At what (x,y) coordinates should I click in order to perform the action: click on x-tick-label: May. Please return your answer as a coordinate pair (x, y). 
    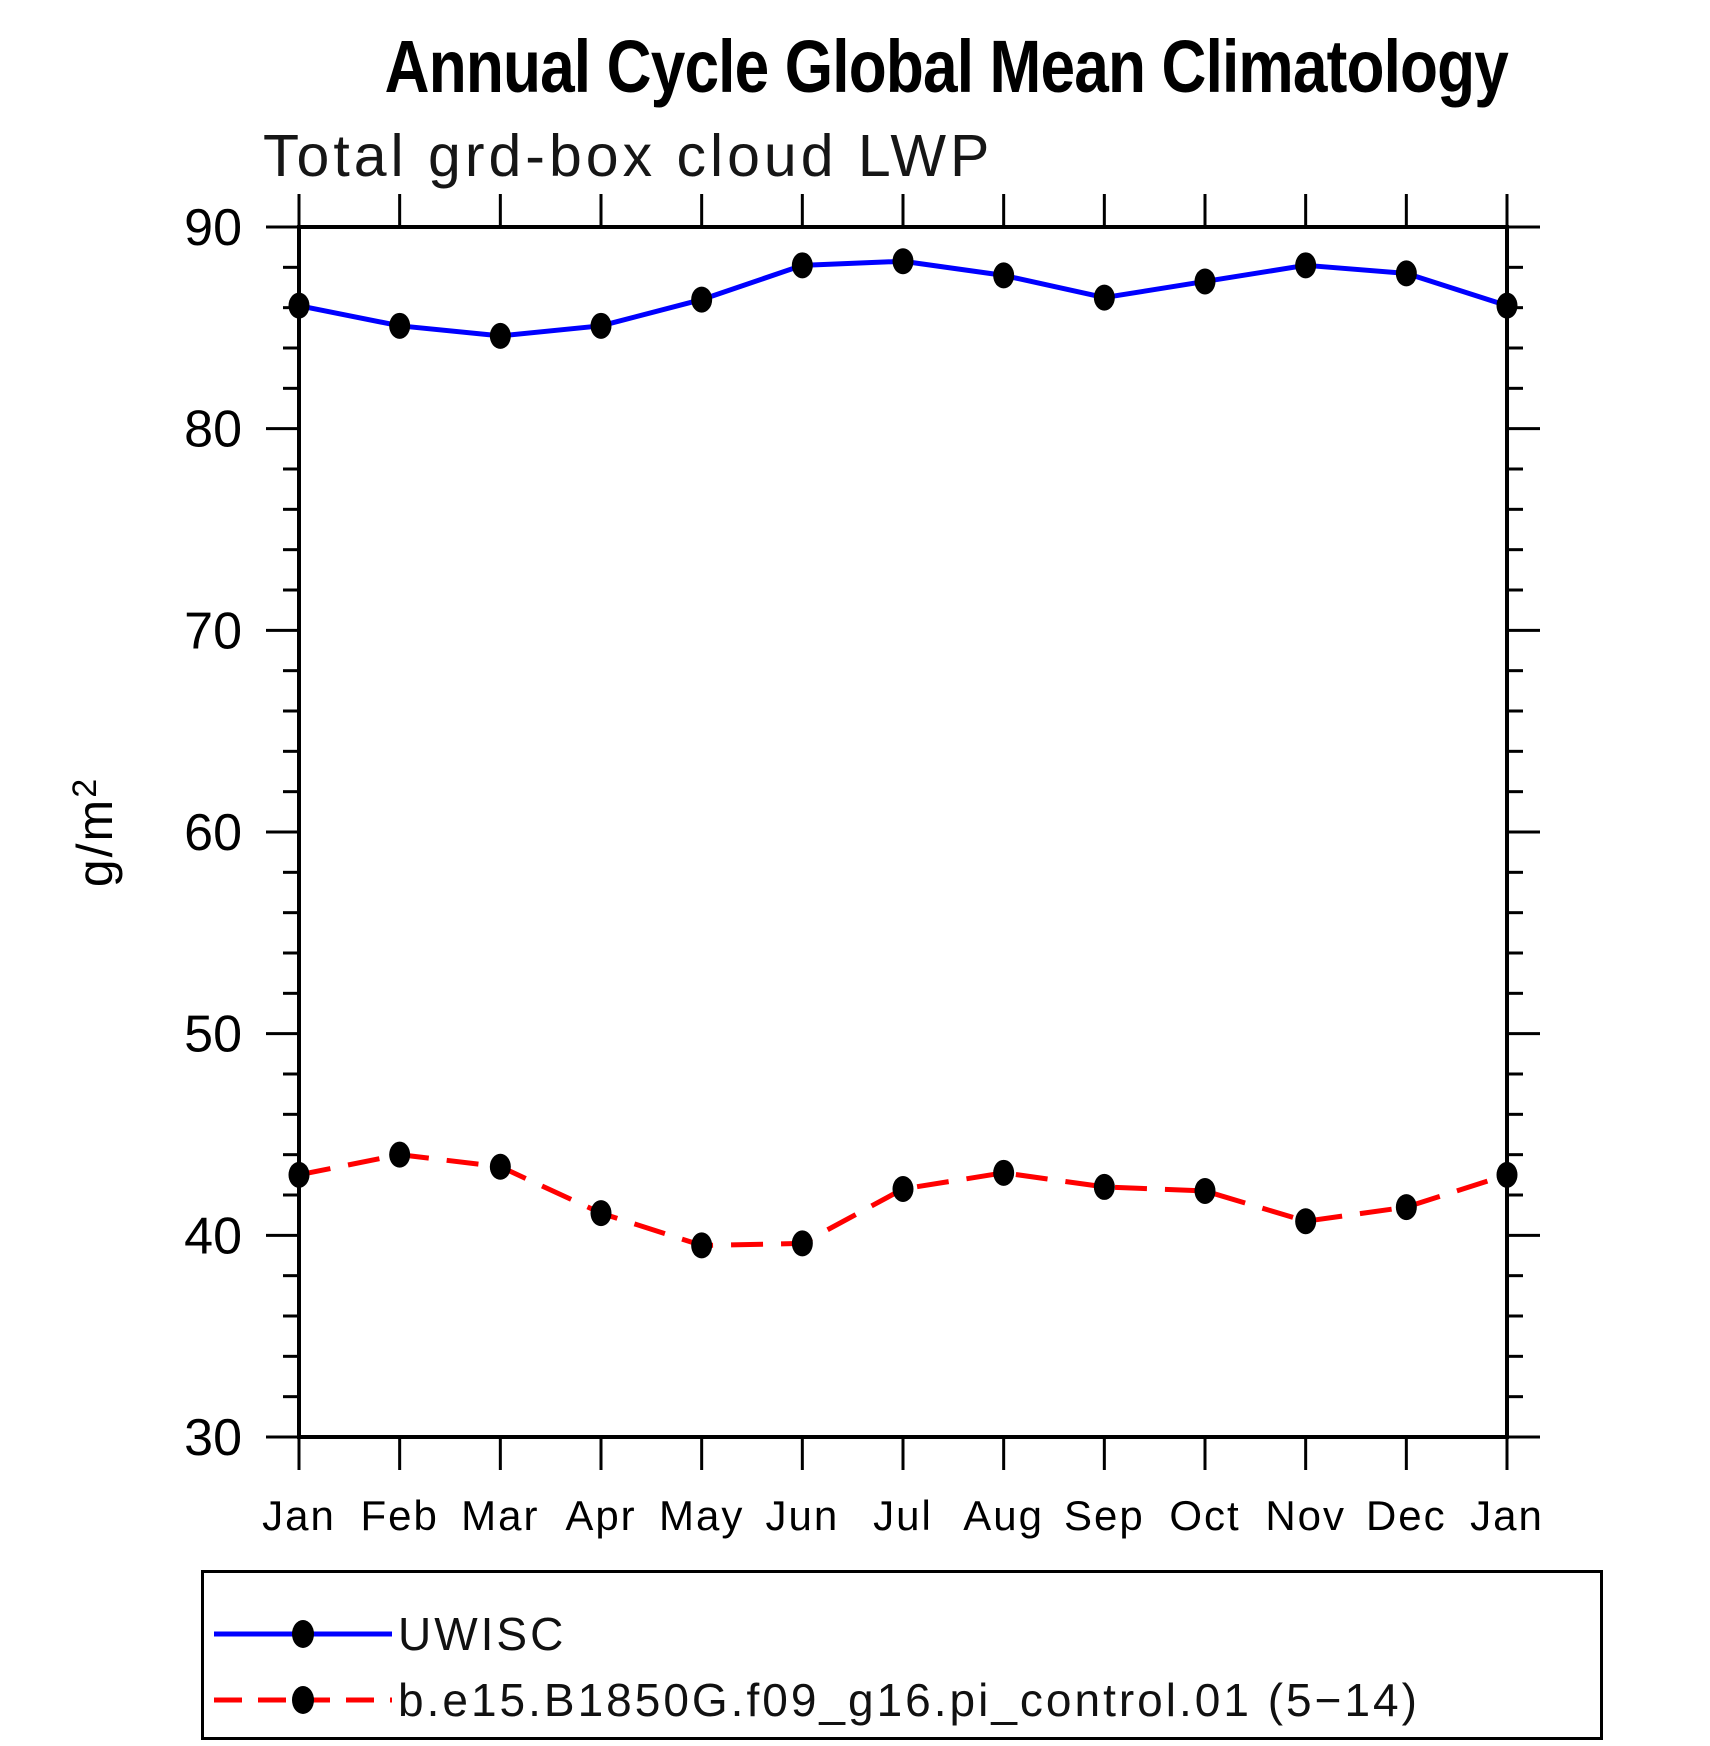
    Looking at the image, I should click on (701, 1515).